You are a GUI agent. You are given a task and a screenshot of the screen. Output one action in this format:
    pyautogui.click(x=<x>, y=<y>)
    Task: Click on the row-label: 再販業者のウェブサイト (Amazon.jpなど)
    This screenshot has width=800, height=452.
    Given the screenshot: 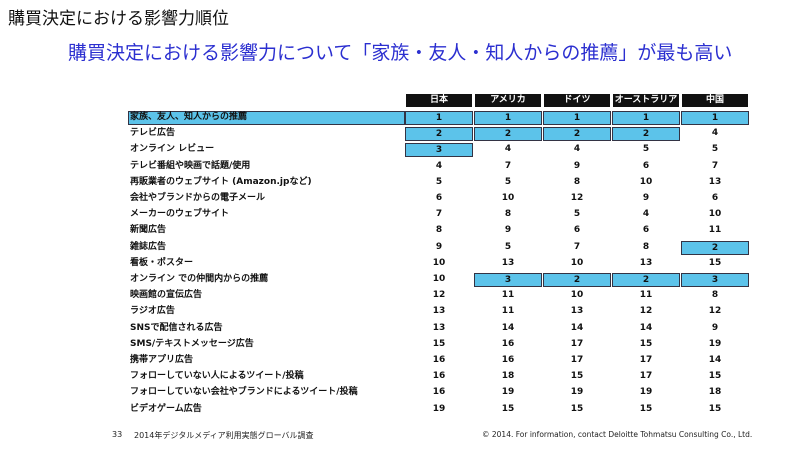 What is the action you would take?
    pyautogui.click(x=221, y=181)
    